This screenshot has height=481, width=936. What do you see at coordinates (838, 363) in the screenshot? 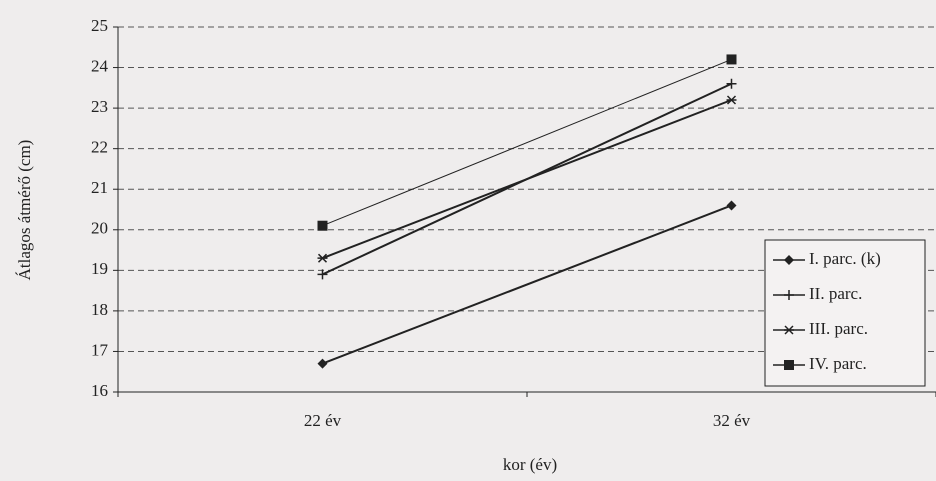
I see `legend-label: IV. parc.` at bounding box center [838, 363].